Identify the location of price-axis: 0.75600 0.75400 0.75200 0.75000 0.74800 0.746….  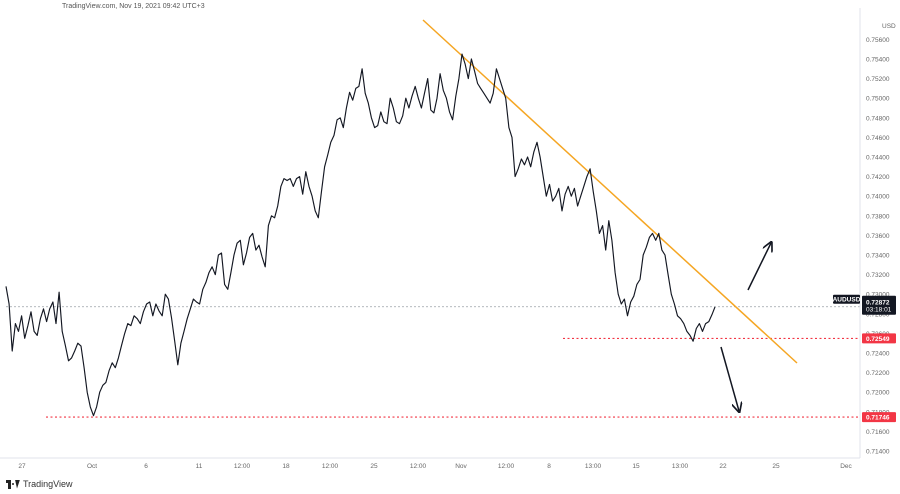
(881, 239).